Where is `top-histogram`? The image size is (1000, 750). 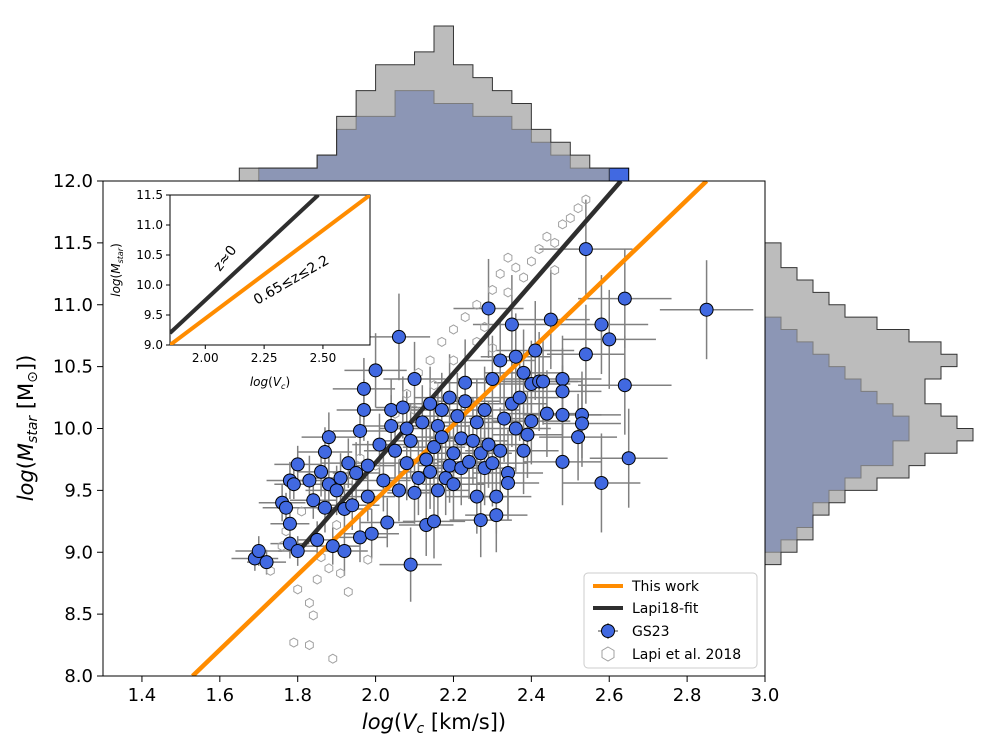
top-histogram is located at coordinates (443, 103).